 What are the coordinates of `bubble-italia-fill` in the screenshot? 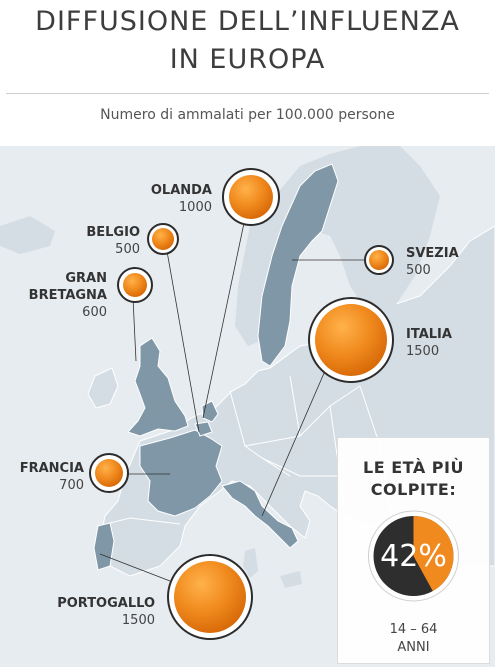 It's located at (351, 340).